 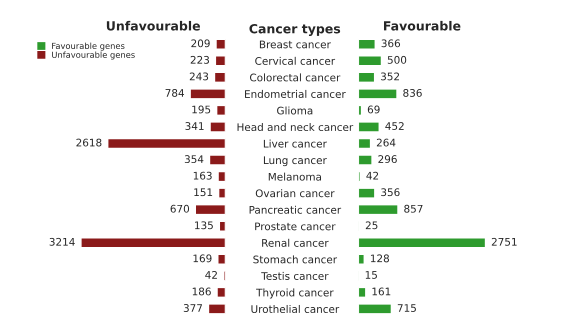 I want to click on data-label: 3214, so click(x=62, y=242).